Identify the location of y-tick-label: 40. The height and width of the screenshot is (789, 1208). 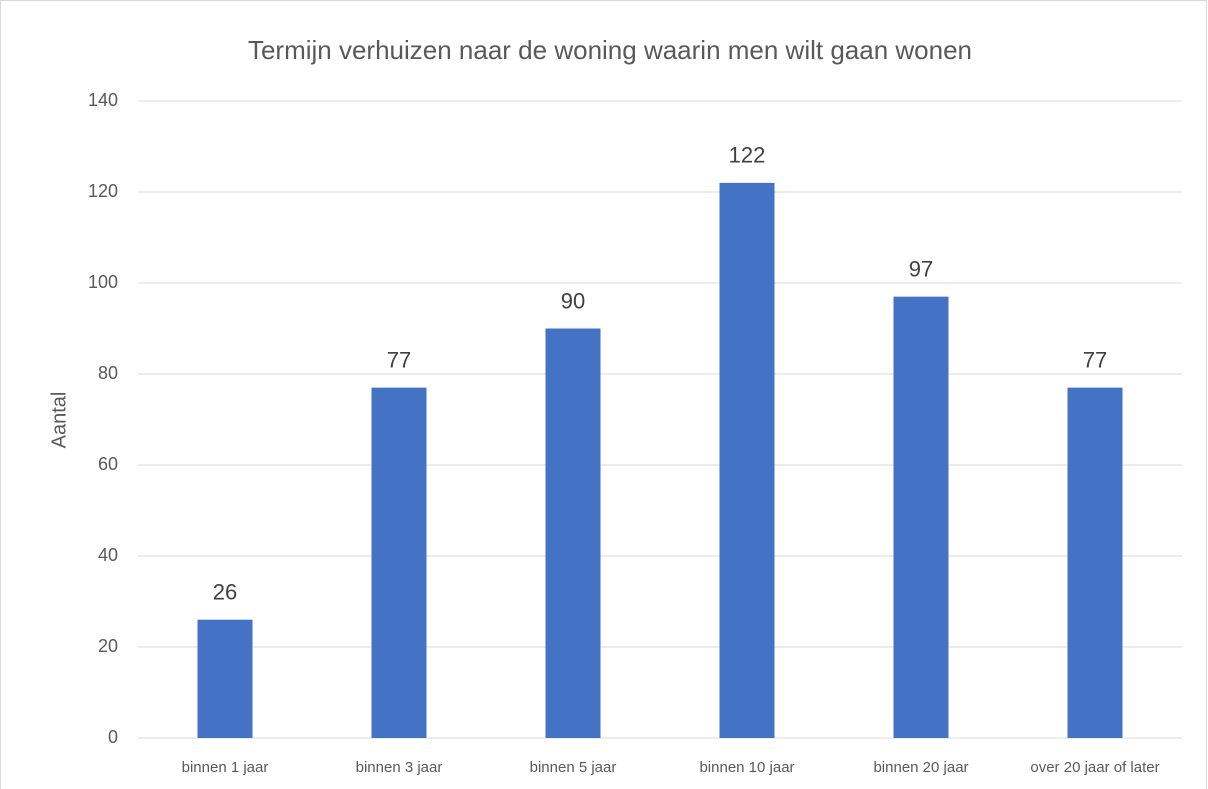
(108, 555).